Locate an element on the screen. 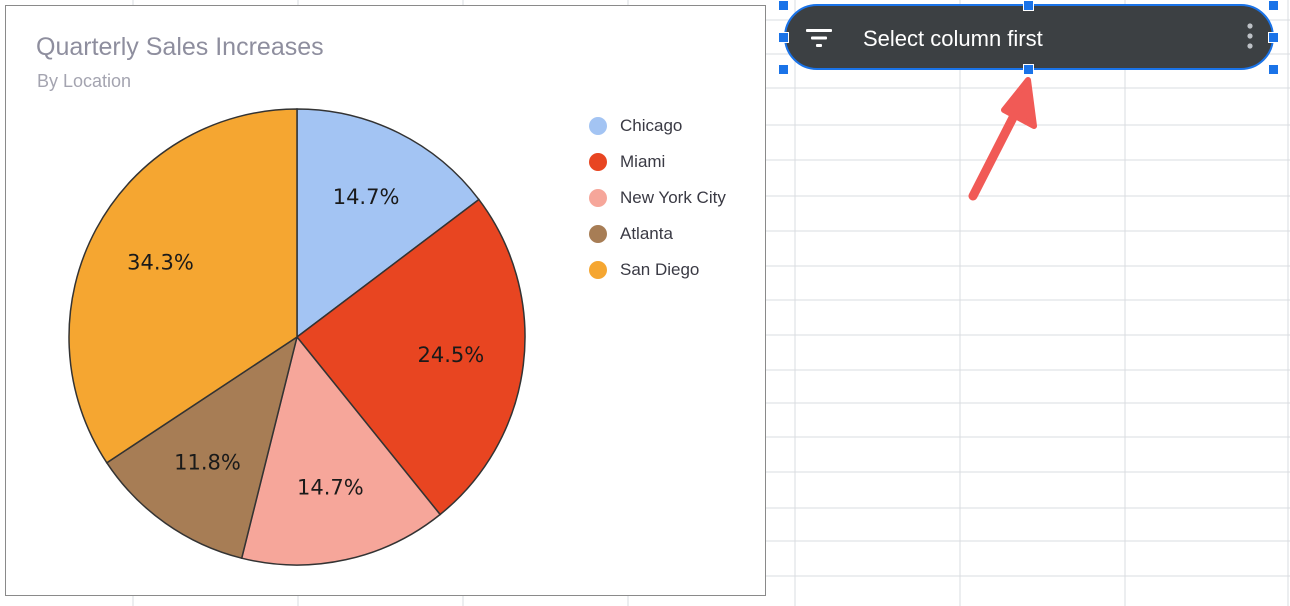  legend-label: Miami is located at coordinates (643, 161).